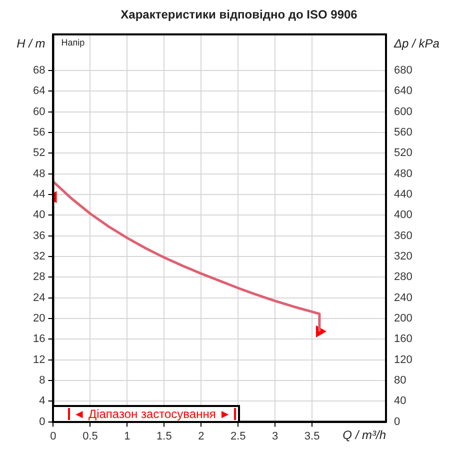  What do you see at coordinates (403, 215) in the screenshot?
I see `y2-tick-label: 400` at bounding box center [403, 215].